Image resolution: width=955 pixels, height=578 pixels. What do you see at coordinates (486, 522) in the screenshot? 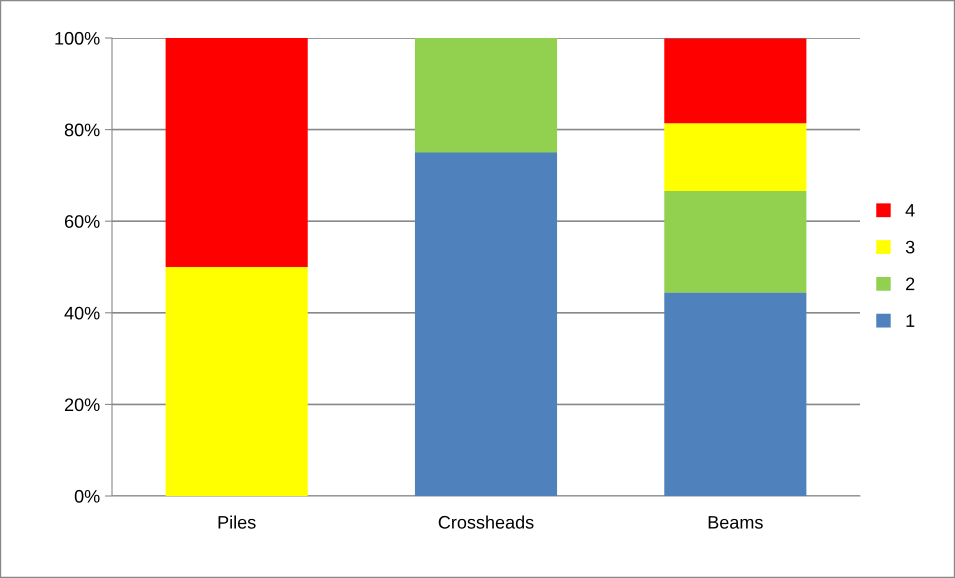
I see `x-tick-label: Crossheads` at bounding box center [486, 522].